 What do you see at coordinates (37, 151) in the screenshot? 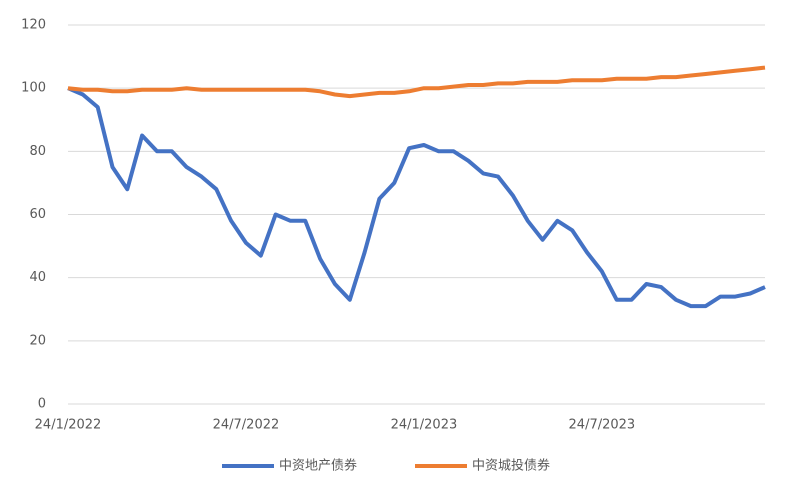
I see `y-tick-label: 80` at bounding box center [37, 151].